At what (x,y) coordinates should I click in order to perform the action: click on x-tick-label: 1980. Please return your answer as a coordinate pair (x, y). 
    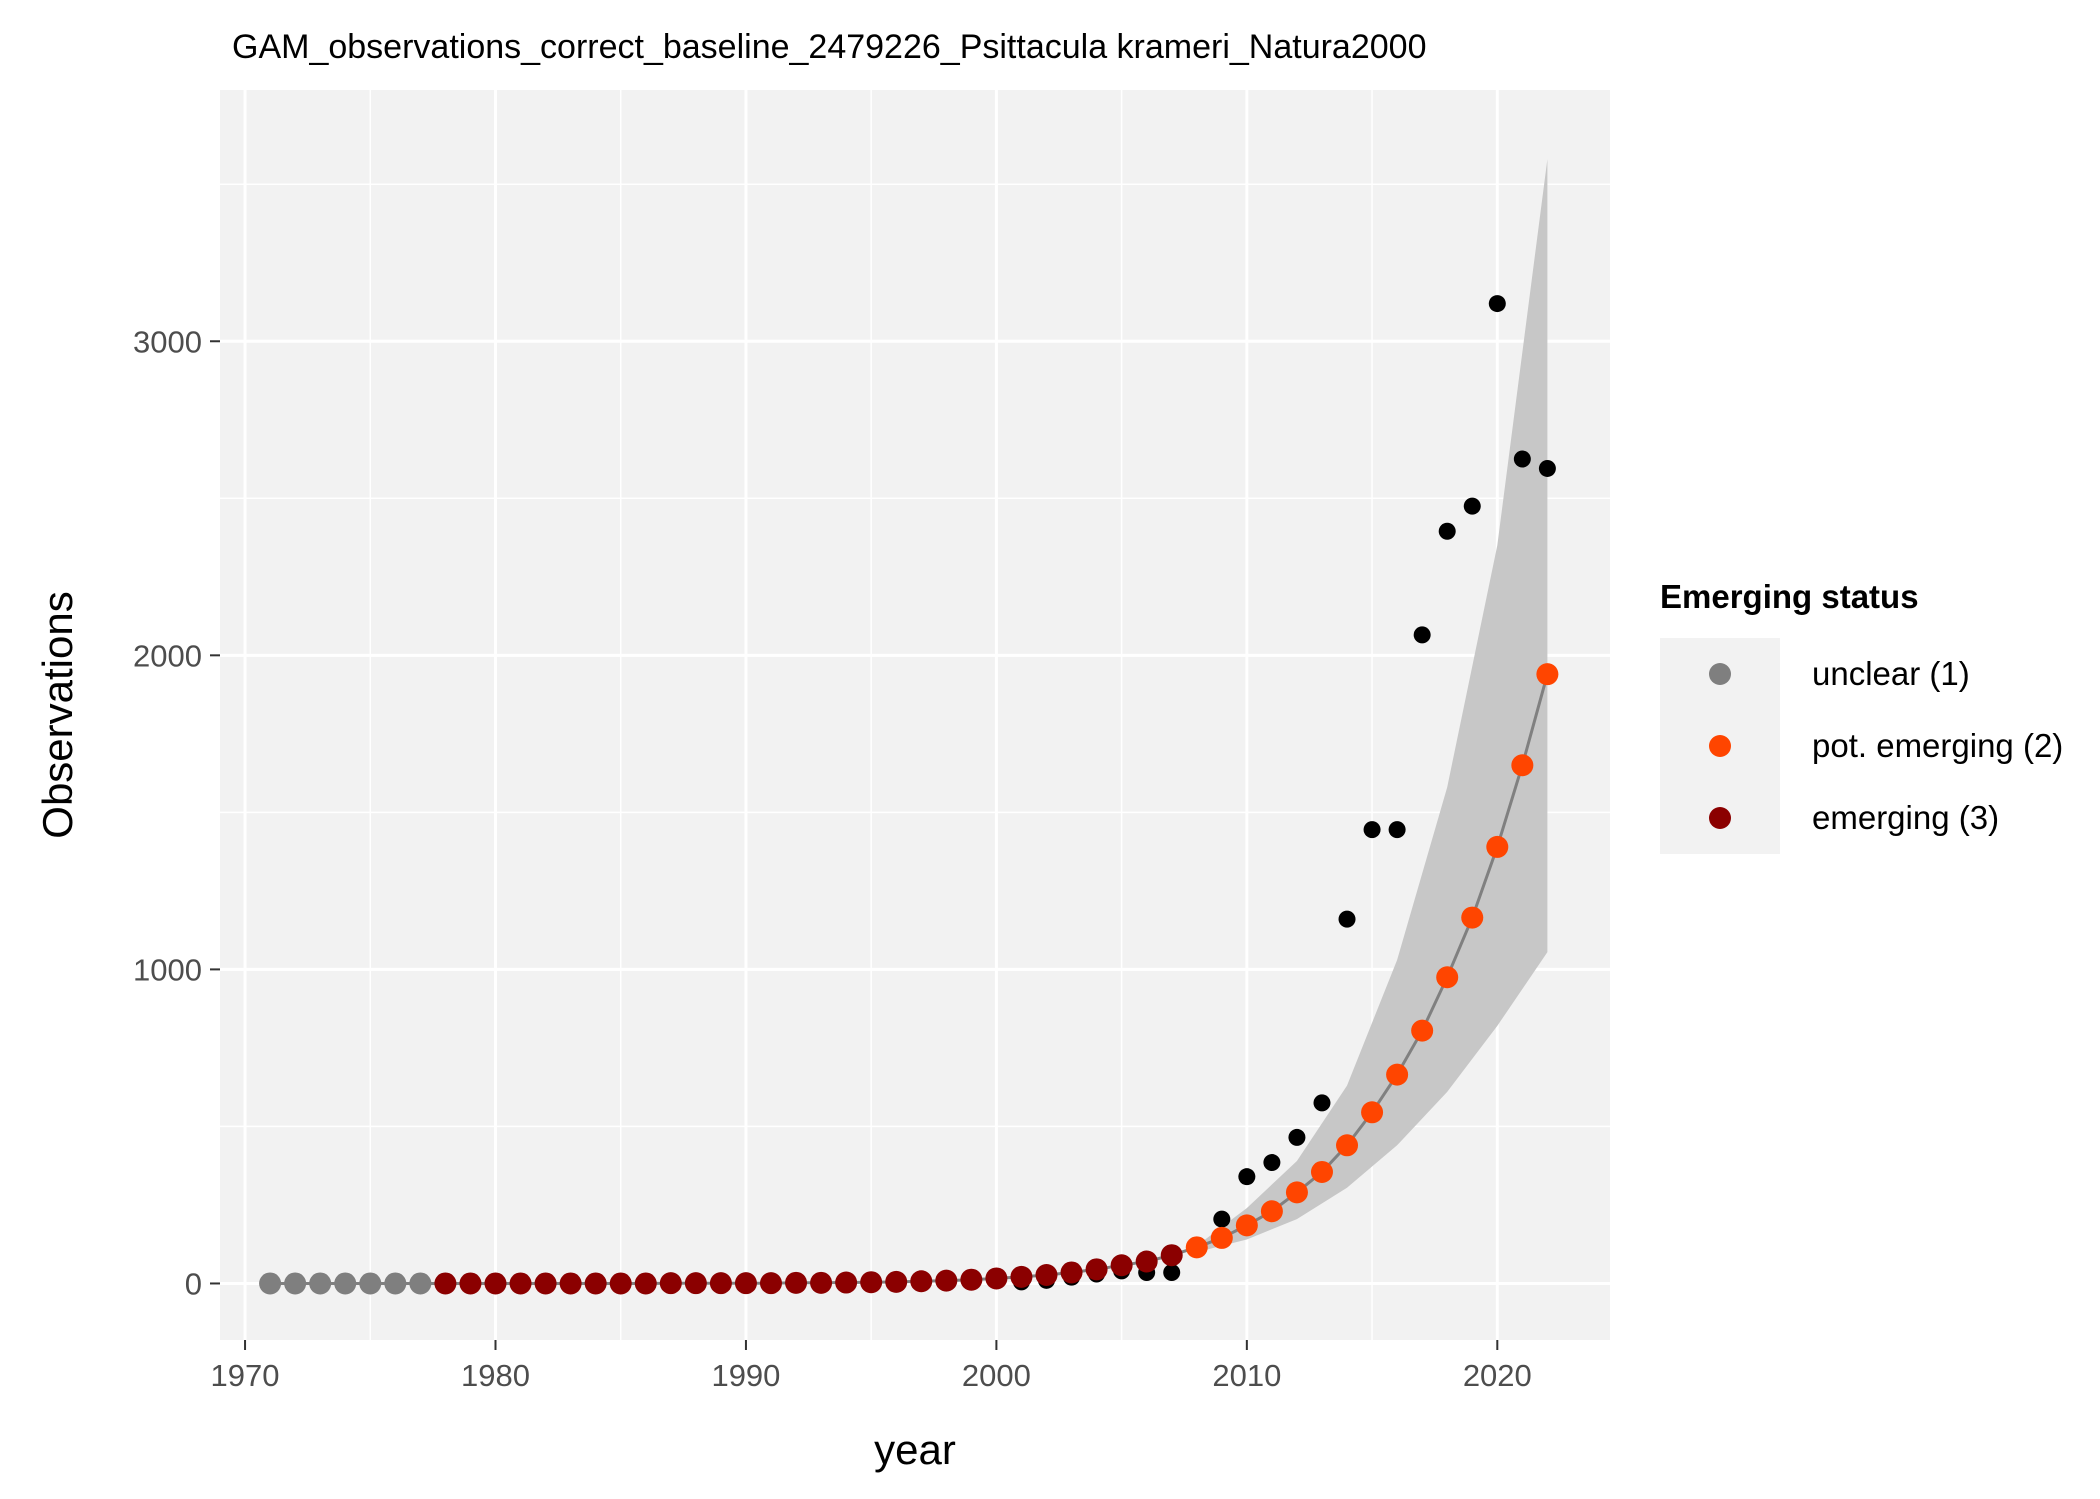
    Looking at the image, I should click on (495, 1375).